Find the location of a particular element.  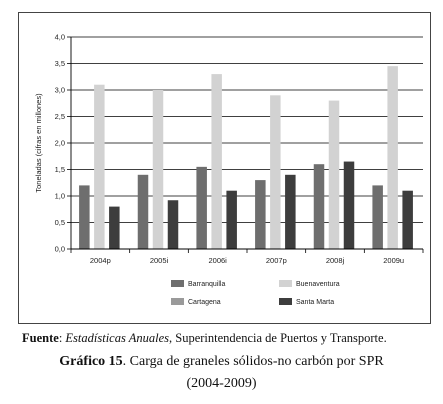

x-tick-label: 2009u is located at coordinates (393, 260).